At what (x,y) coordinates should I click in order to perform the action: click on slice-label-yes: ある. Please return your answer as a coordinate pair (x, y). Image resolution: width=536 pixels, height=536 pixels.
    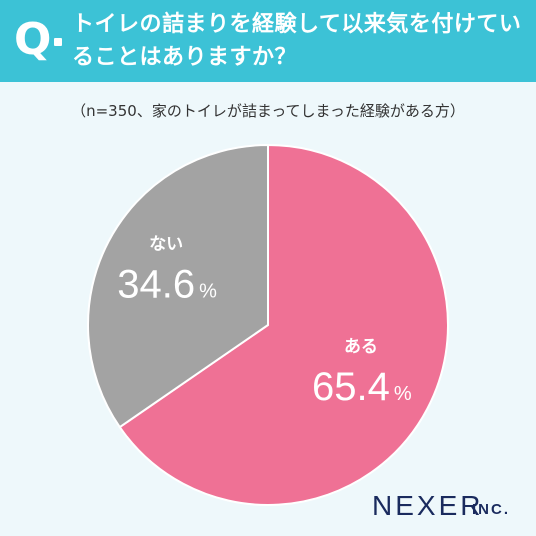
    Looking at the image, I should click on (361, 347).